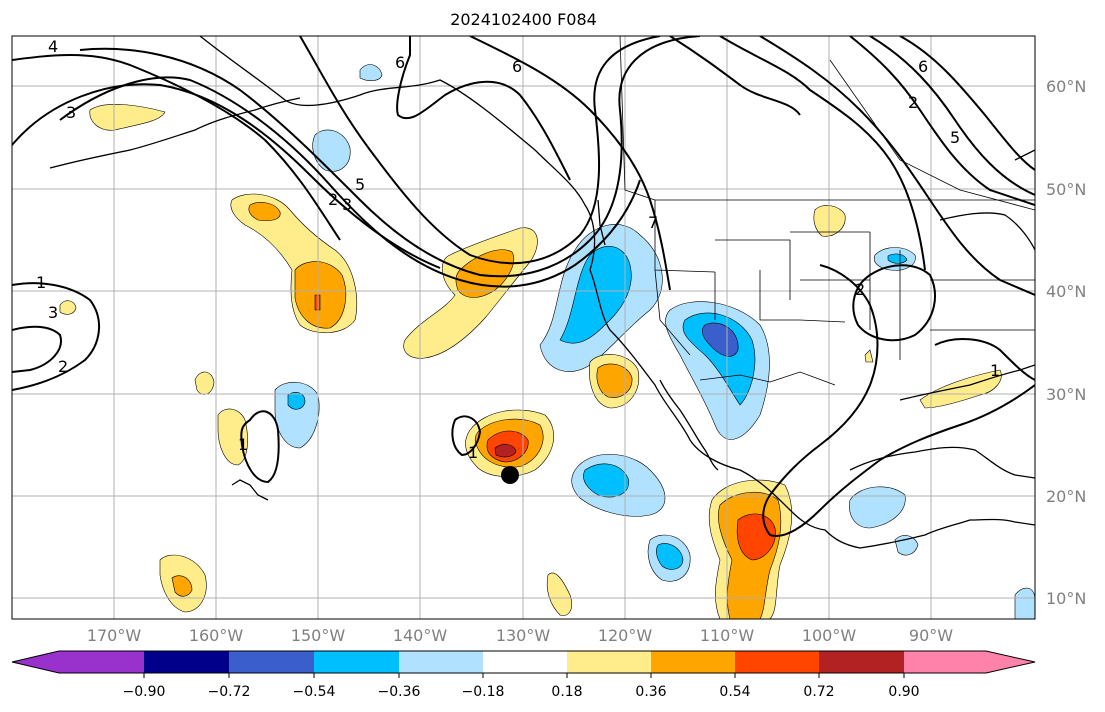 The height and width of the screenshot is (712, 1105). What do you see at coordinates (144, 692) in the screenshot?
I see `colorbar-tick-label: −0.90` at bounding box center [144, 692].